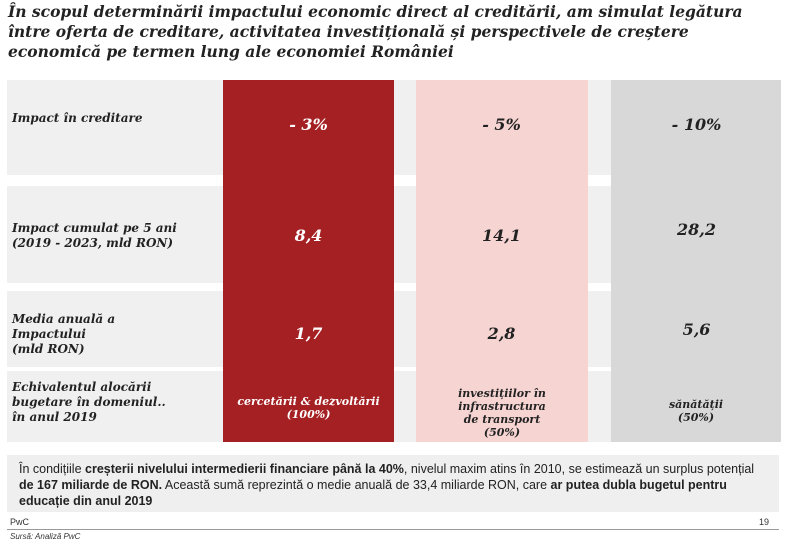 Image resolution: width=787 pixels, height=544 pixels. What do you see at coordinates (94, 228) in the screenshot?
I see `row-label-cumulat-line1: Impact cumulat pe 5 ani` at bounding box center [94, 228].